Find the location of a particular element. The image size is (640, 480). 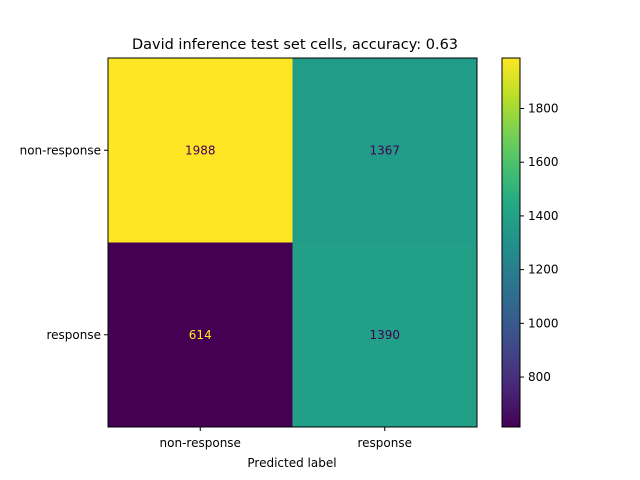

cell-value-label: 1390 is located at coordinates (384, 335).